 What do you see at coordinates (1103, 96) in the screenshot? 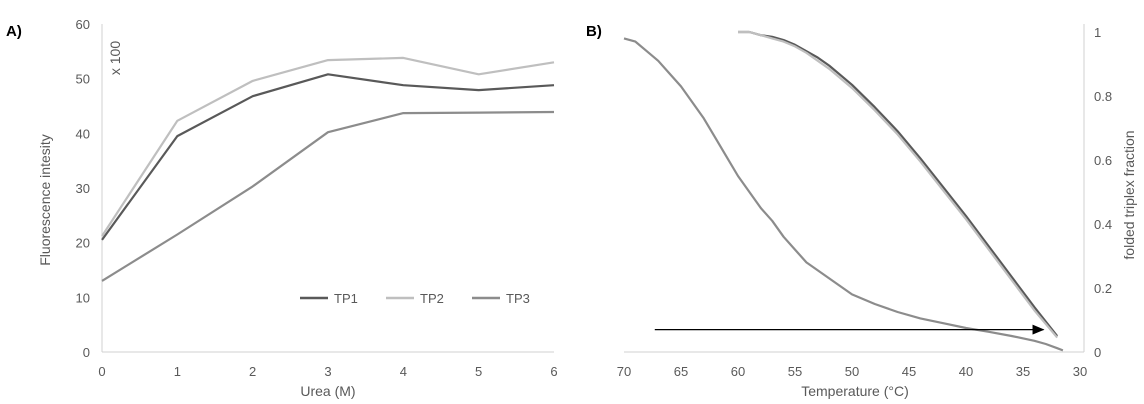
I see `panel-b-y-tick-label: 0.8` at bounding box center [1103, 96].